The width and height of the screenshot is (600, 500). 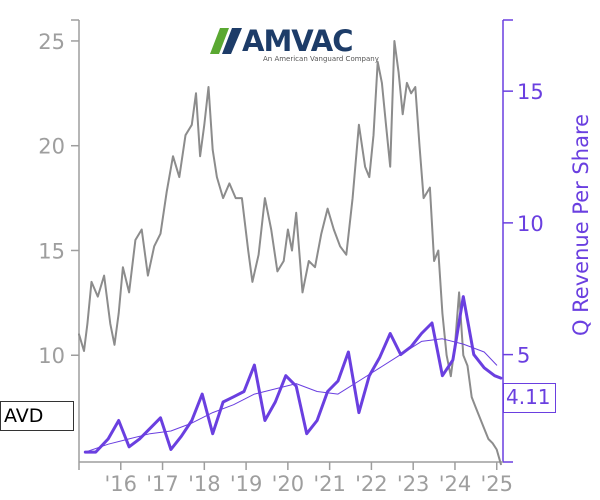 I want to click on x-tick-label: '24, so click(x=455, y=484).